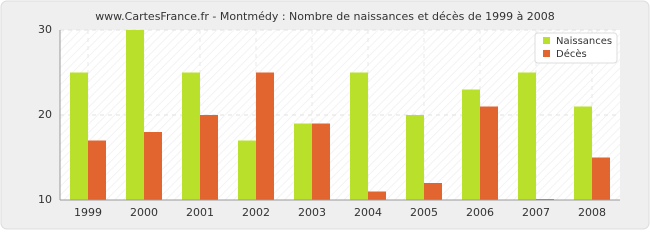 Image resolution: width=650 pixels, height=240 pixels. I want to click on legend-label: Naissances, so click(584, 41).